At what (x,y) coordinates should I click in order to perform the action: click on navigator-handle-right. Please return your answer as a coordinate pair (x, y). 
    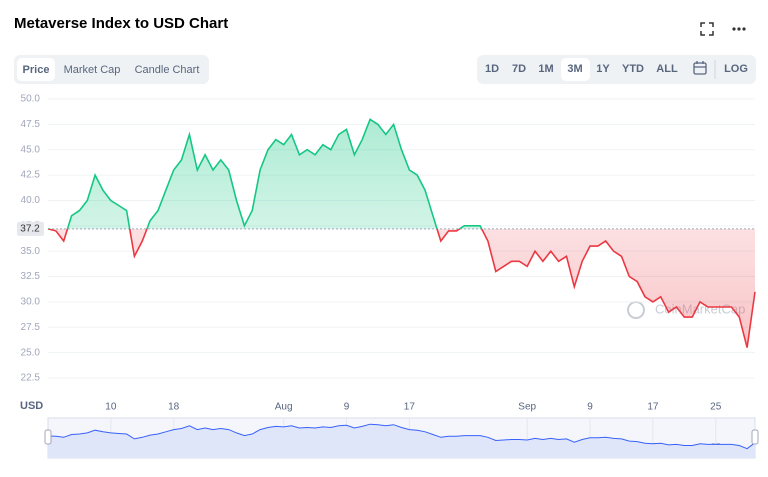
    Looking at the image, I should click on (755, 437).